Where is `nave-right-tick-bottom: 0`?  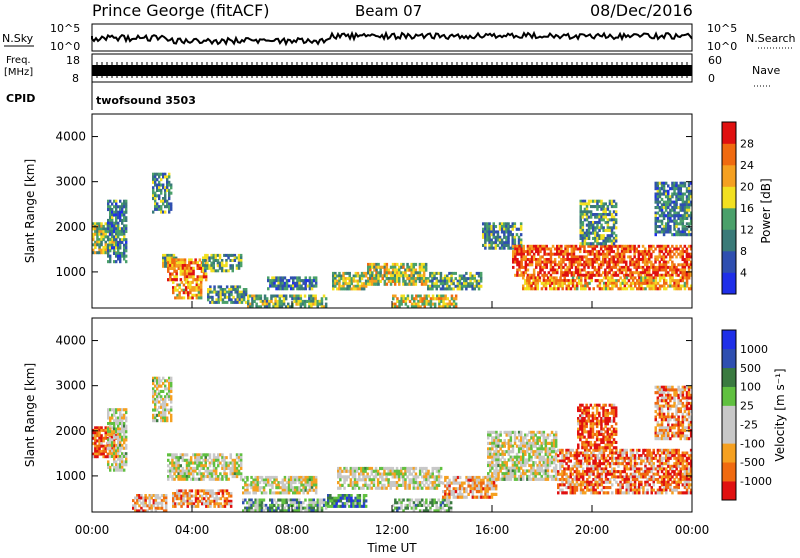
nave-right-tick-bottom: 0 is located at coordinates (711, 78).